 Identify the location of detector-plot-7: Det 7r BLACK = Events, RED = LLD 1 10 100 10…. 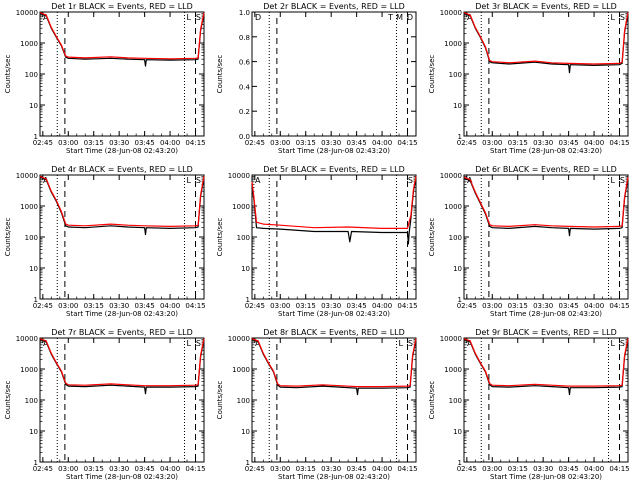
(105, 404).